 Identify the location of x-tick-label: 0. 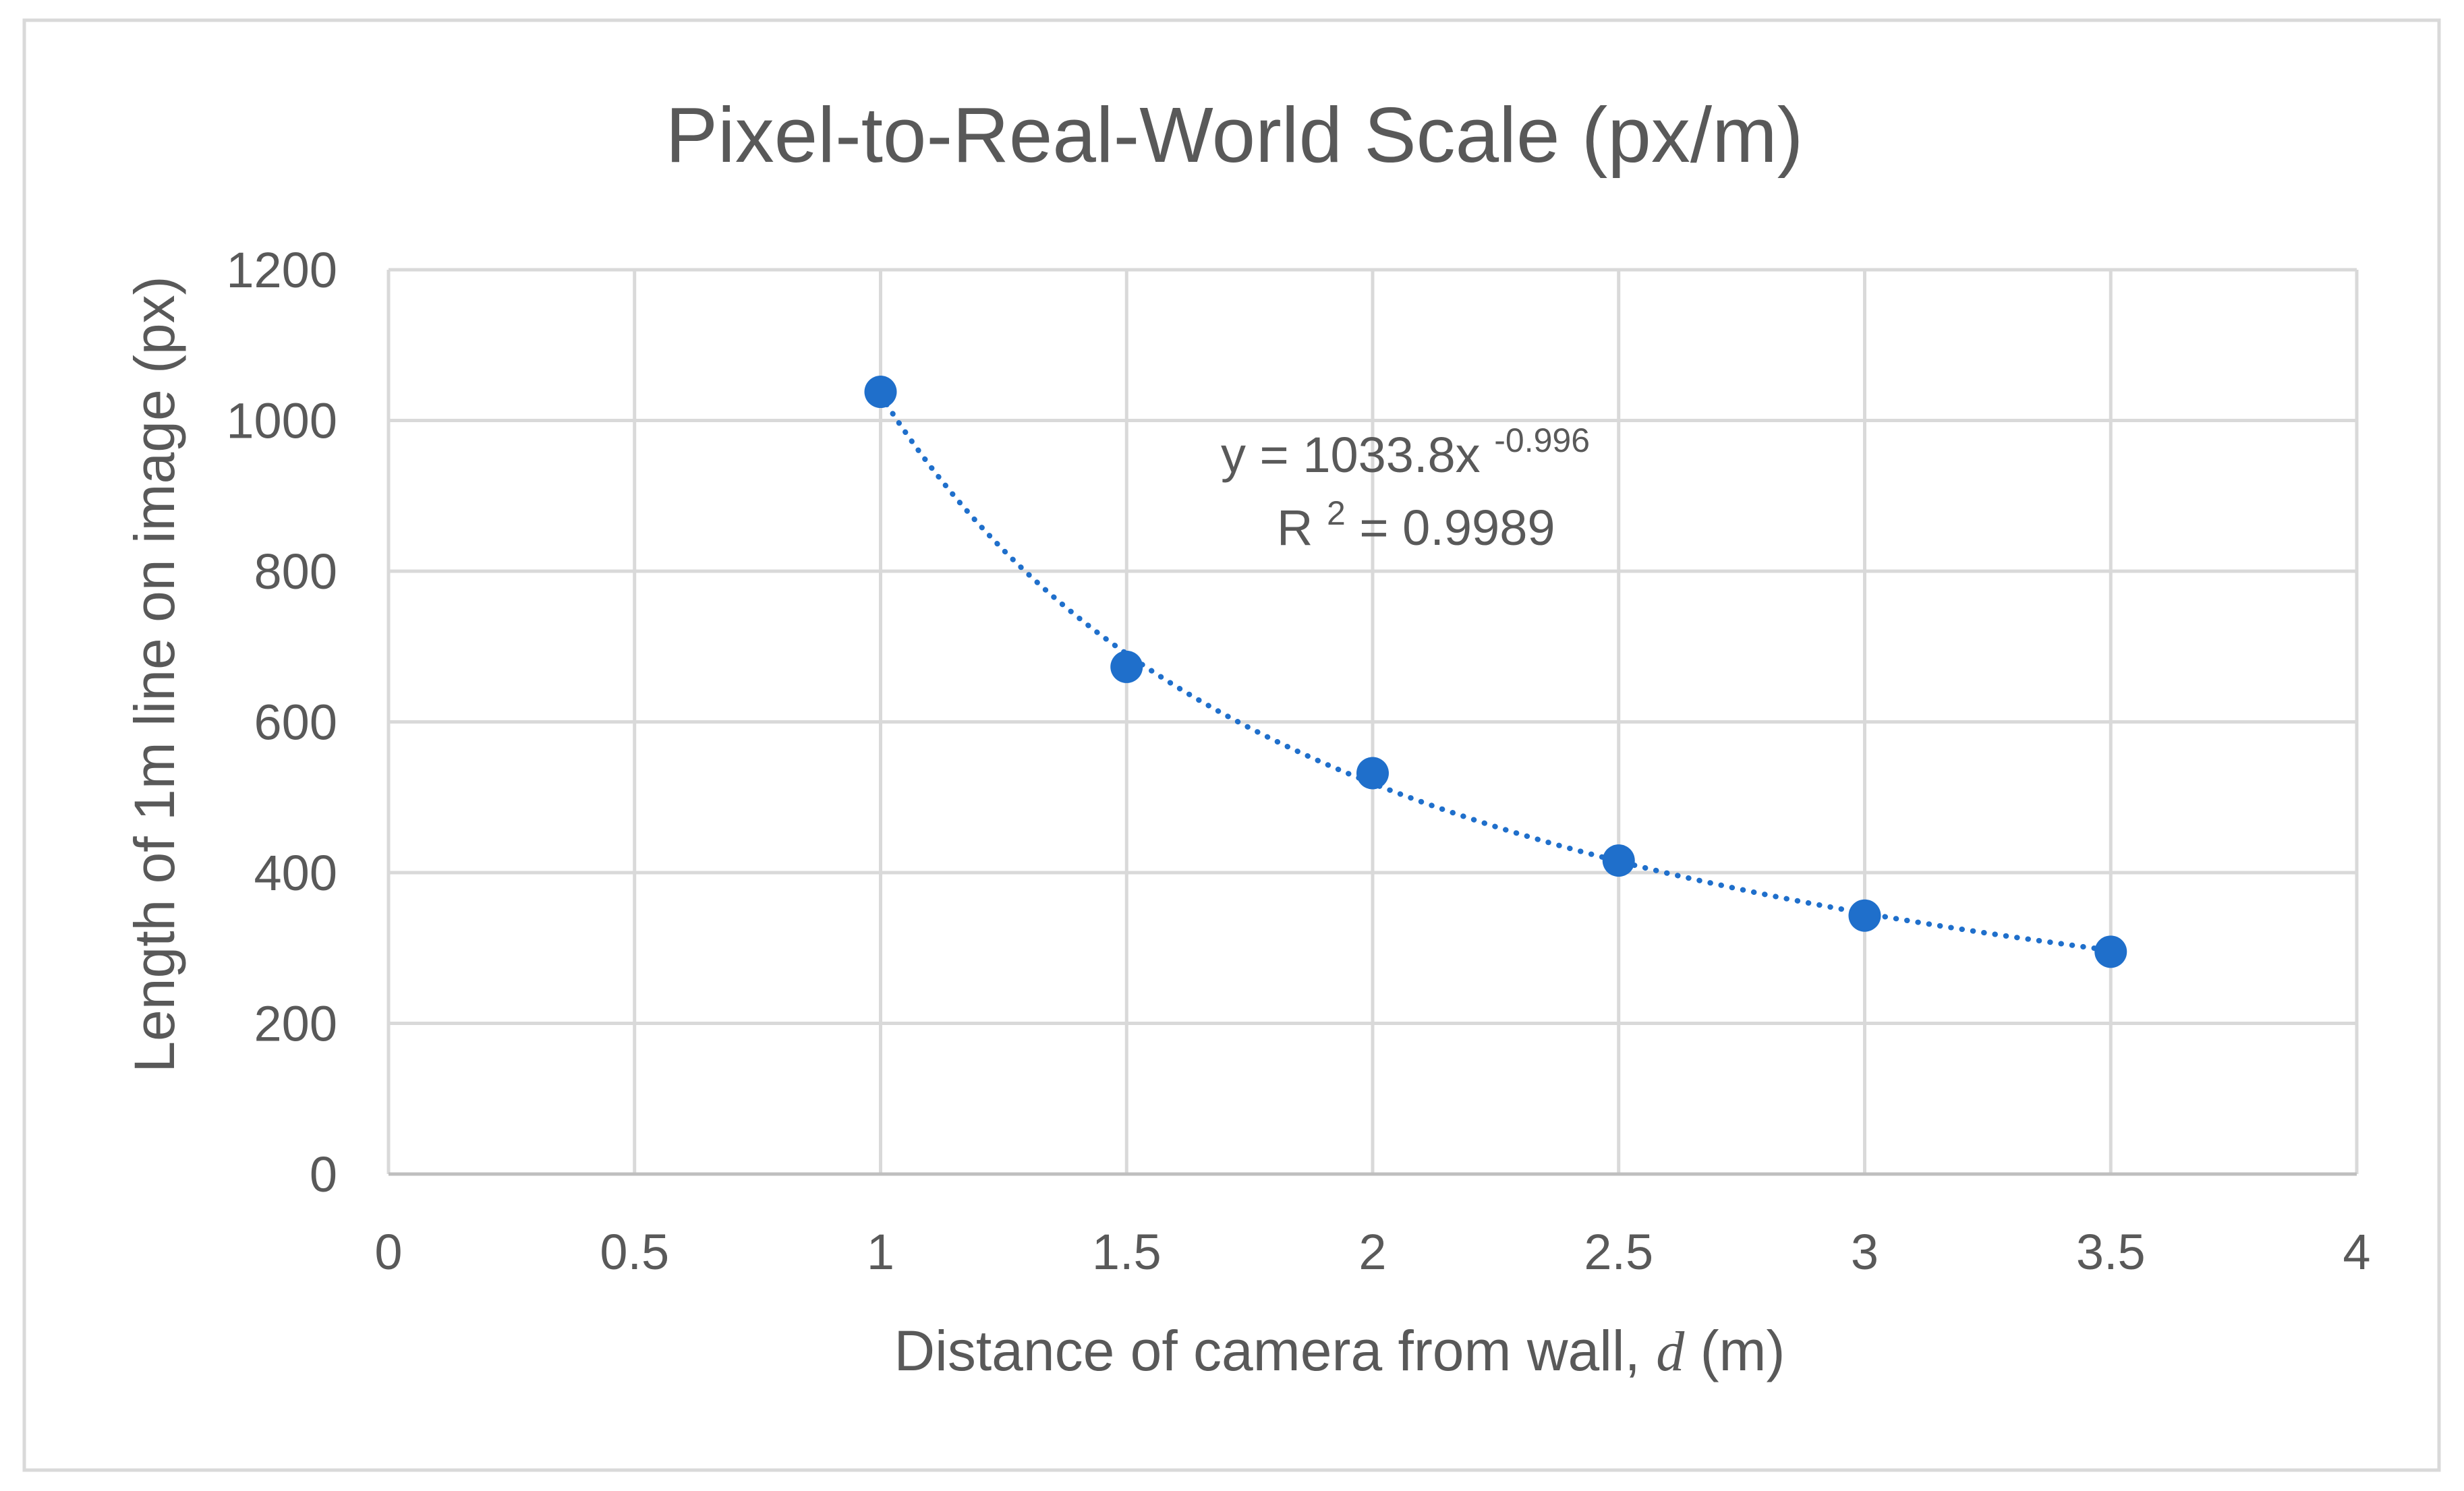
(388, 1252).